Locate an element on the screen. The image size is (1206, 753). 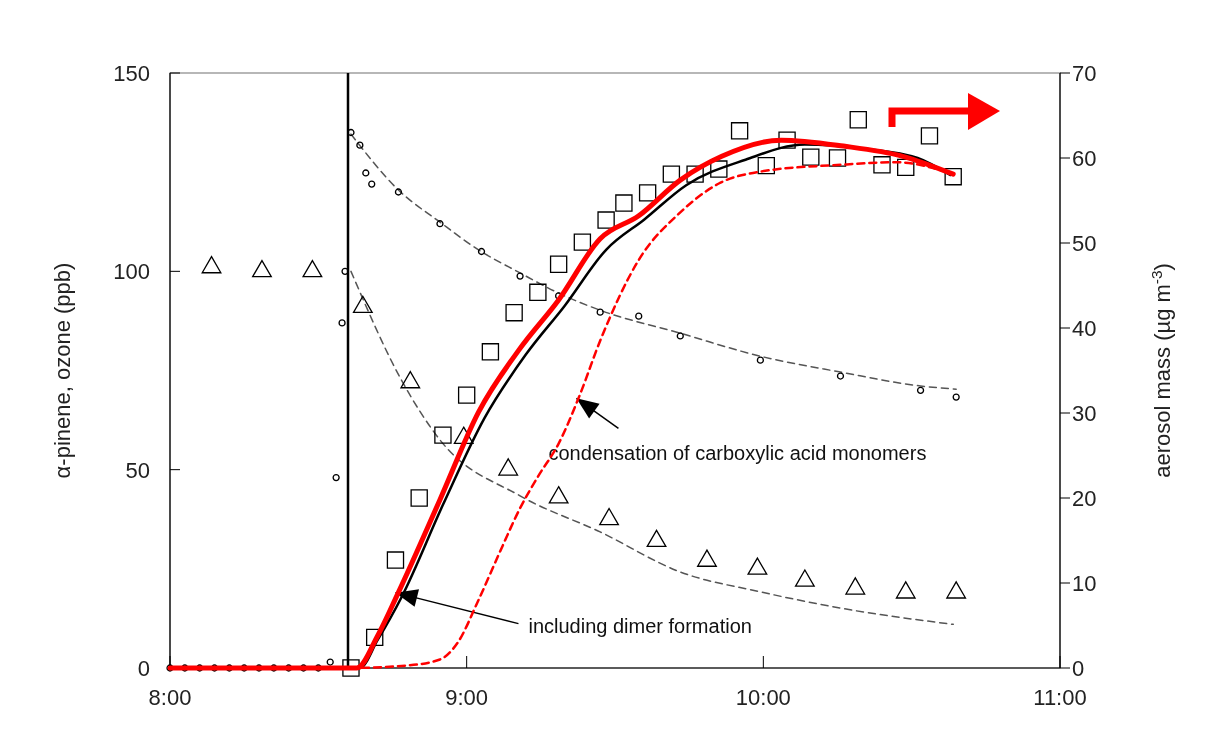
y2-tick-label: 70 is located at coordinates (1084, 73).